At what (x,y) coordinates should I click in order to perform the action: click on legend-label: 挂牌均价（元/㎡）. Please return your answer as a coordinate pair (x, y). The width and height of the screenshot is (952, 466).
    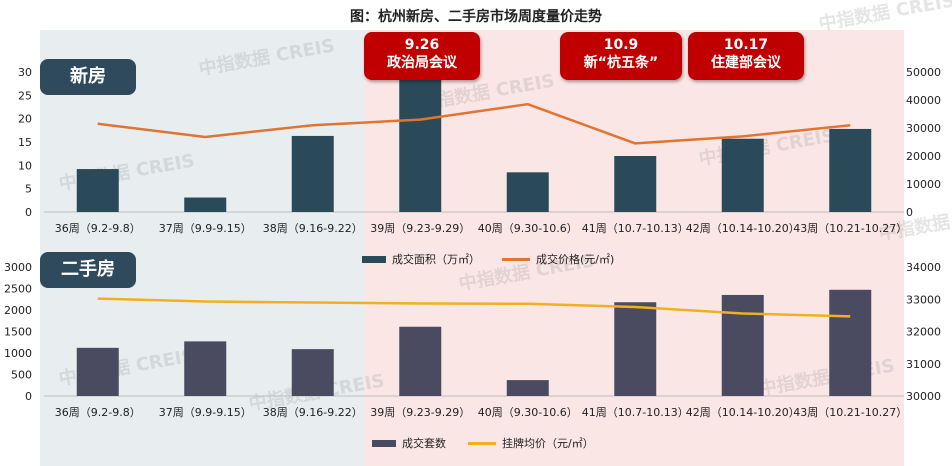
    Looking at the image, I should click on (548, 443).